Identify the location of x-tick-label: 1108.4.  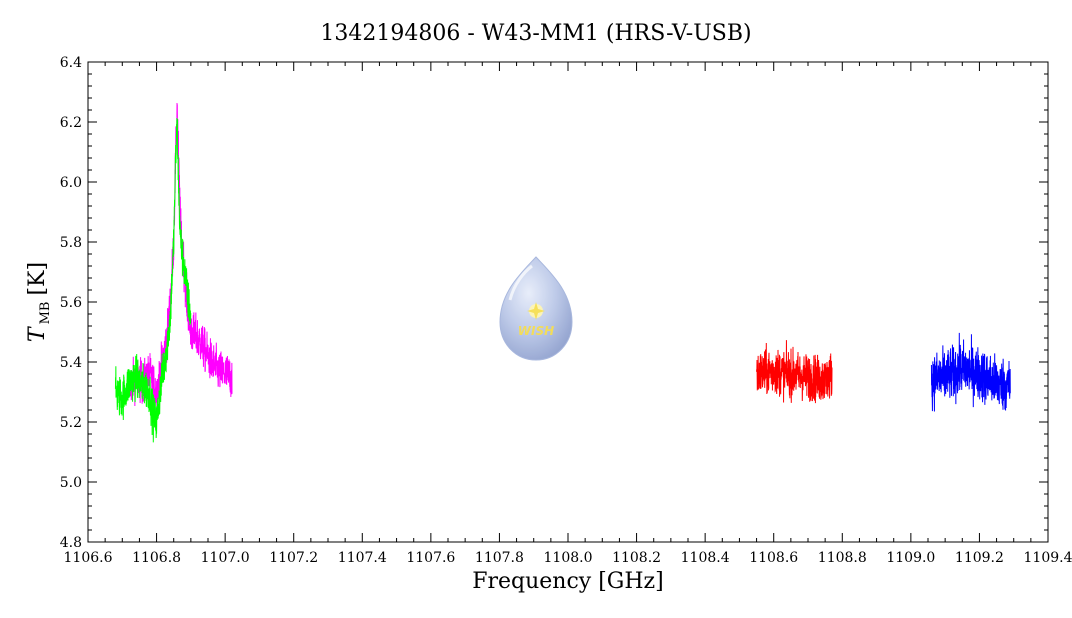
(705, 558).